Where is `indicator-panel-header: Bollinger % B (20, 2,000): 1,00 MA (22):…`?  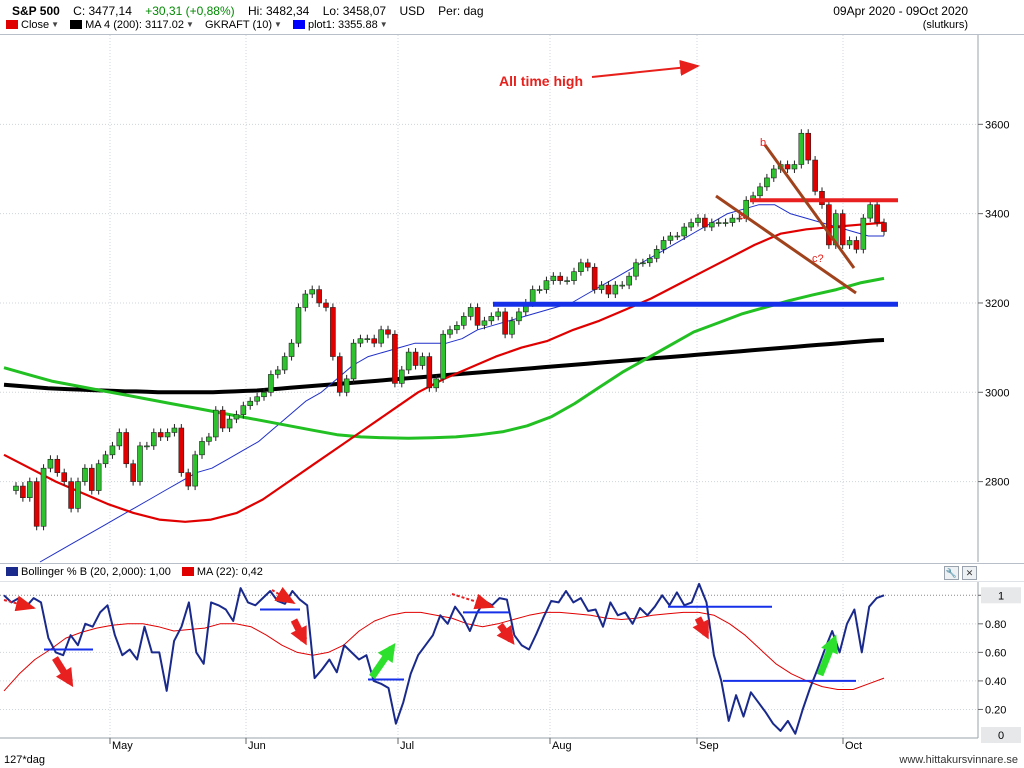
indicator-panel-header: Bollinger % B (20, 2,000): 1,00 MA (22):… is located at coordinates (512, 572).